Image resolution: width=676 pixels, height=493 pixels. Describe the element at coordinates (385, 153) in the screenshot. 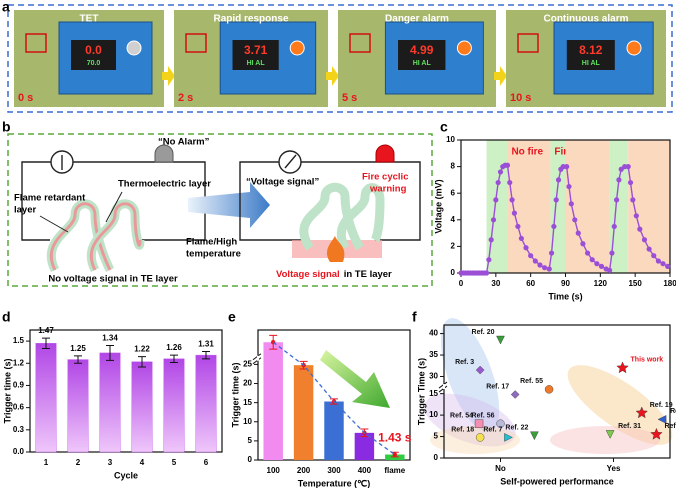

I see `alarm-on` at that location.